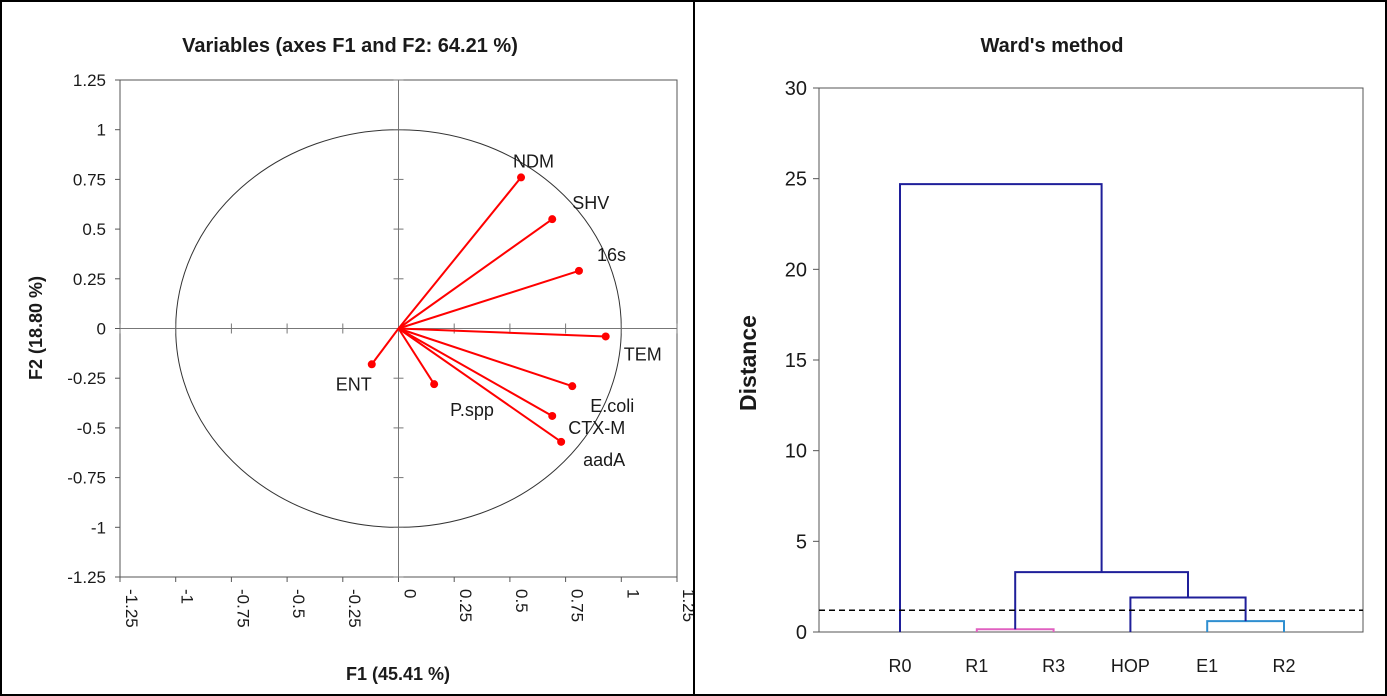 The image size is (1387, 696). I want to click on pca-x-tick-label: -1.25, so click(131, 608).